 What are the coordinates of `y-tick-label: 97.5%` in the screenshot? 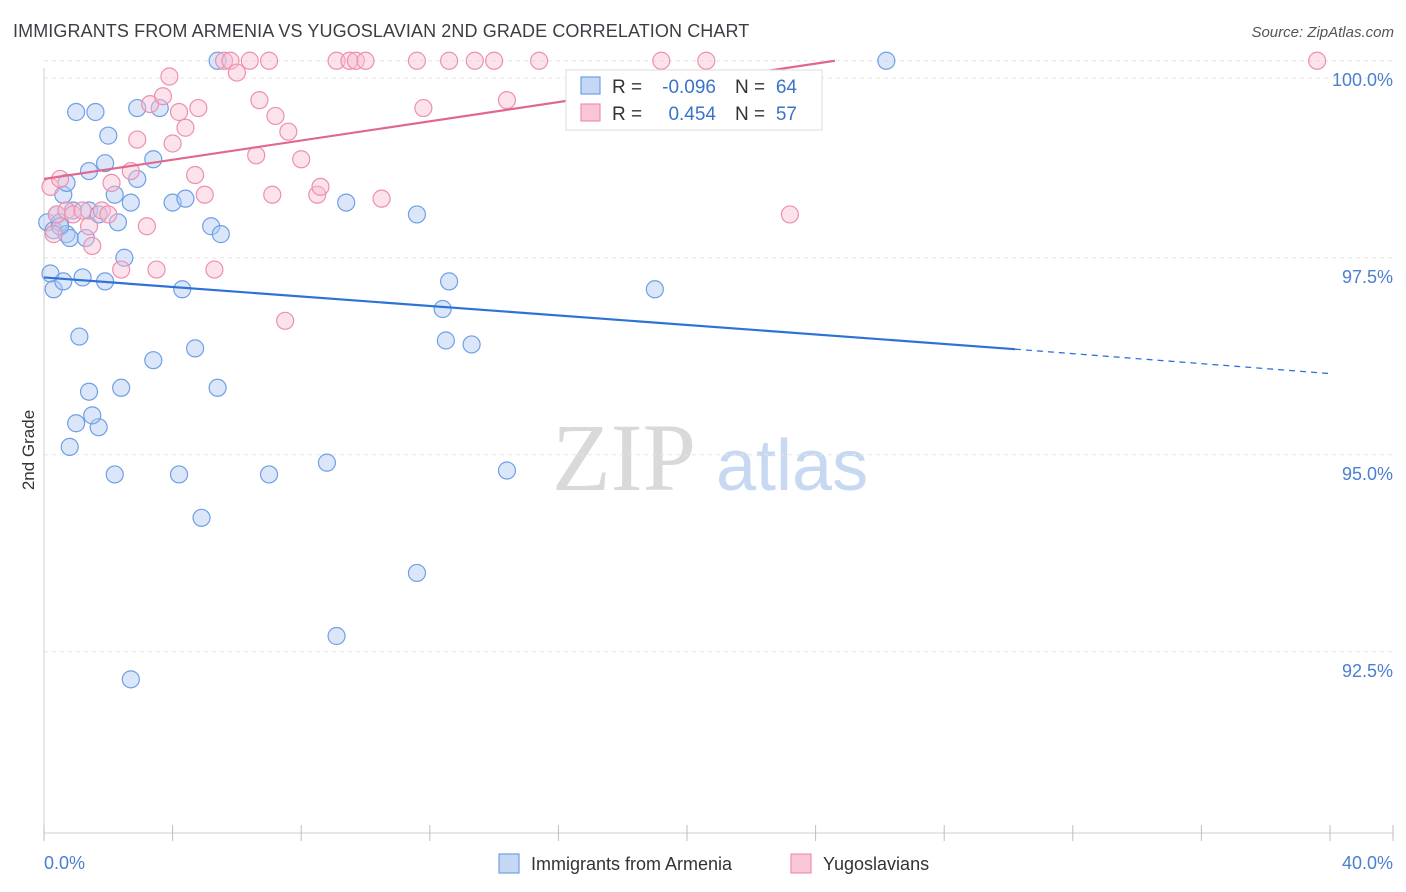 It's located at (1367, 277).